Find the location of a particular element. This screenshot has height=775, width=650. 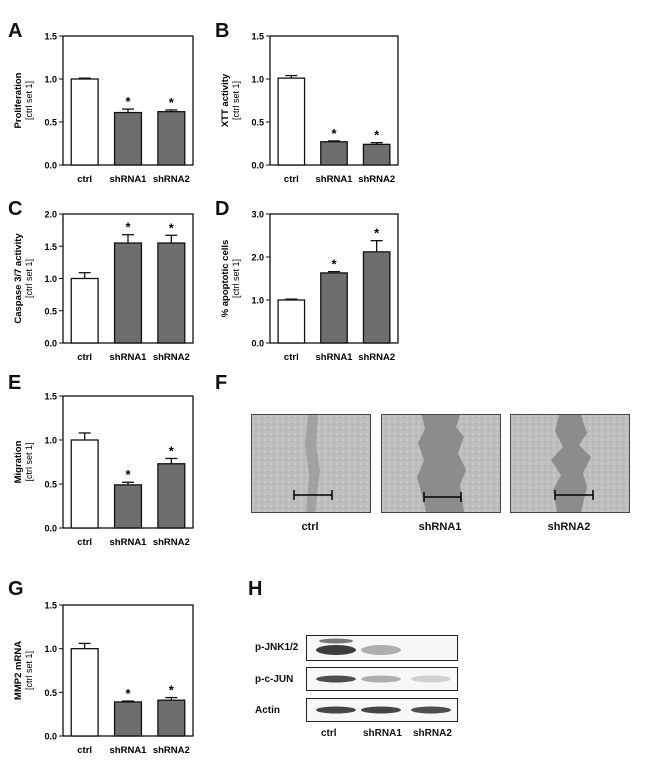

y-tick-label: 2.0 is located at coordinates (257, 258).